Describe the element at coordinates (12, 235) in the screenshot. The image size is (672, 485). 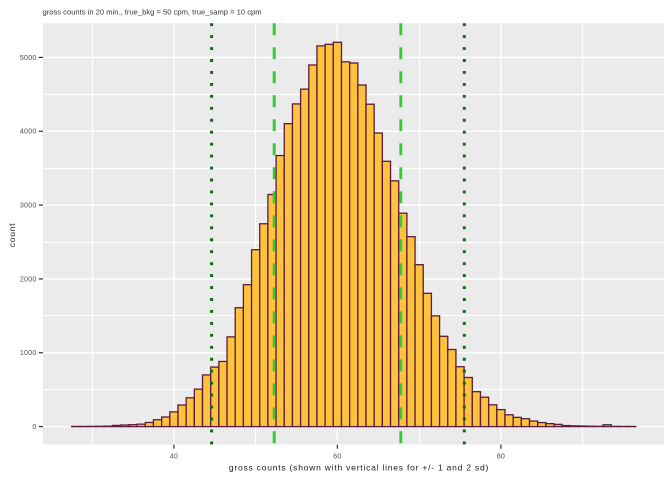
I see `svg-text: count` at that location.